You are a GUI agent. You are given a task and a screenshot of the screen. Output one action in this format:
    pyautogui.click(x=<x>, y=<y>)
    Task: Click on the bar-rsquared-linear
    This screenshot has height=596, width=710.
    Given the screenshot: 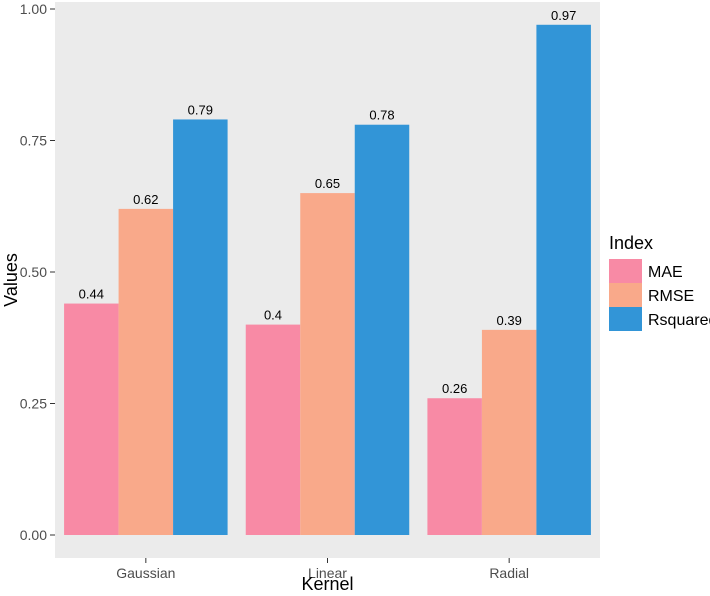 What is the action you would take?
    pyautogui.click(x=382, y=329)
    